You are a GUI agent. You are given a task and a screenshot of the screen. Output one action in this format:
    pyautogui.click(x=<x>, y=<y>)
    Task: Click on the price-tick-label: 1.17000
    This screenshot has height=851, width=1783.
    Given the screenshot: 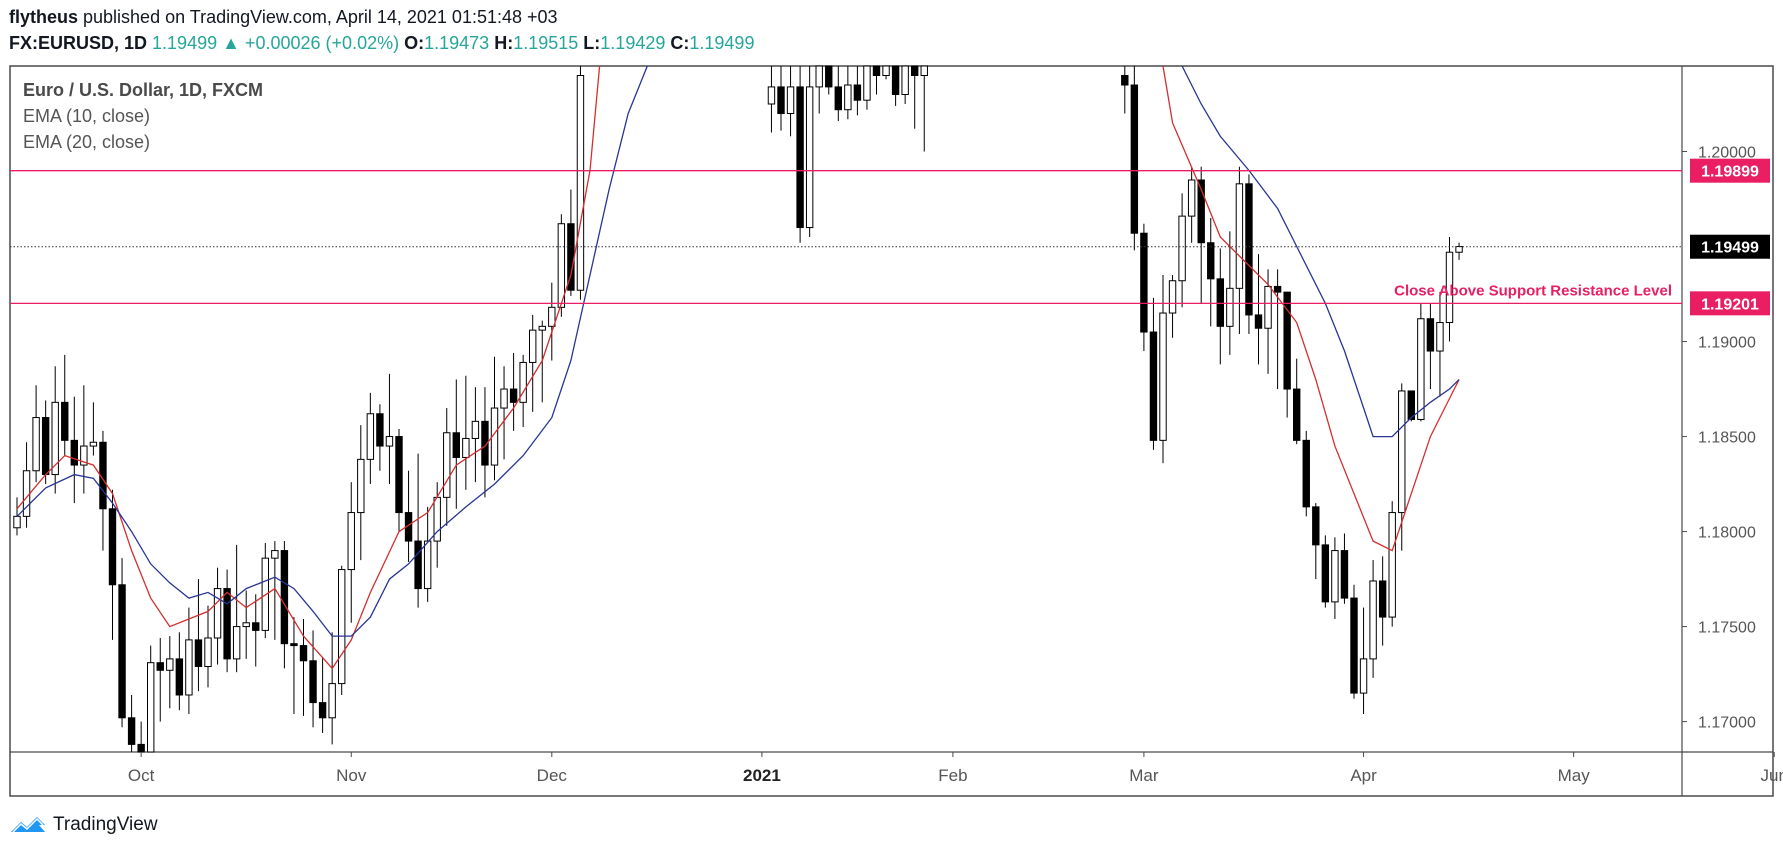 What is the action you would take?
    pyautogui.click(x=1727, y=723)
    